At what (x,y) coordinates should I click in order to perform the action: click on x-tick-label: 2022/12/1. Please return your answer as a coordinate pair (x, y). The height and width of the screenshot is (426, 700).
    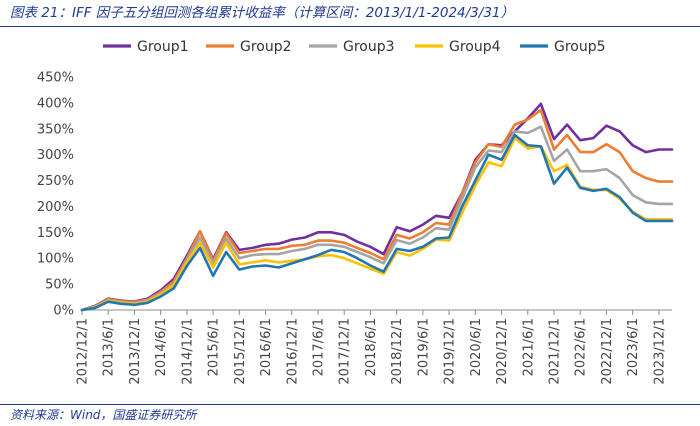
    Looking at the image, I should click on (607, 351).